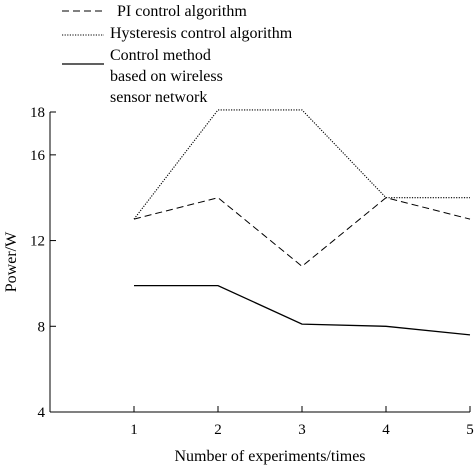  What do you see at coordinates (166, 76) in the screenshot?
I see `legend-label-wsn-line-2: based on wireless` at bounding box center [166, 76].